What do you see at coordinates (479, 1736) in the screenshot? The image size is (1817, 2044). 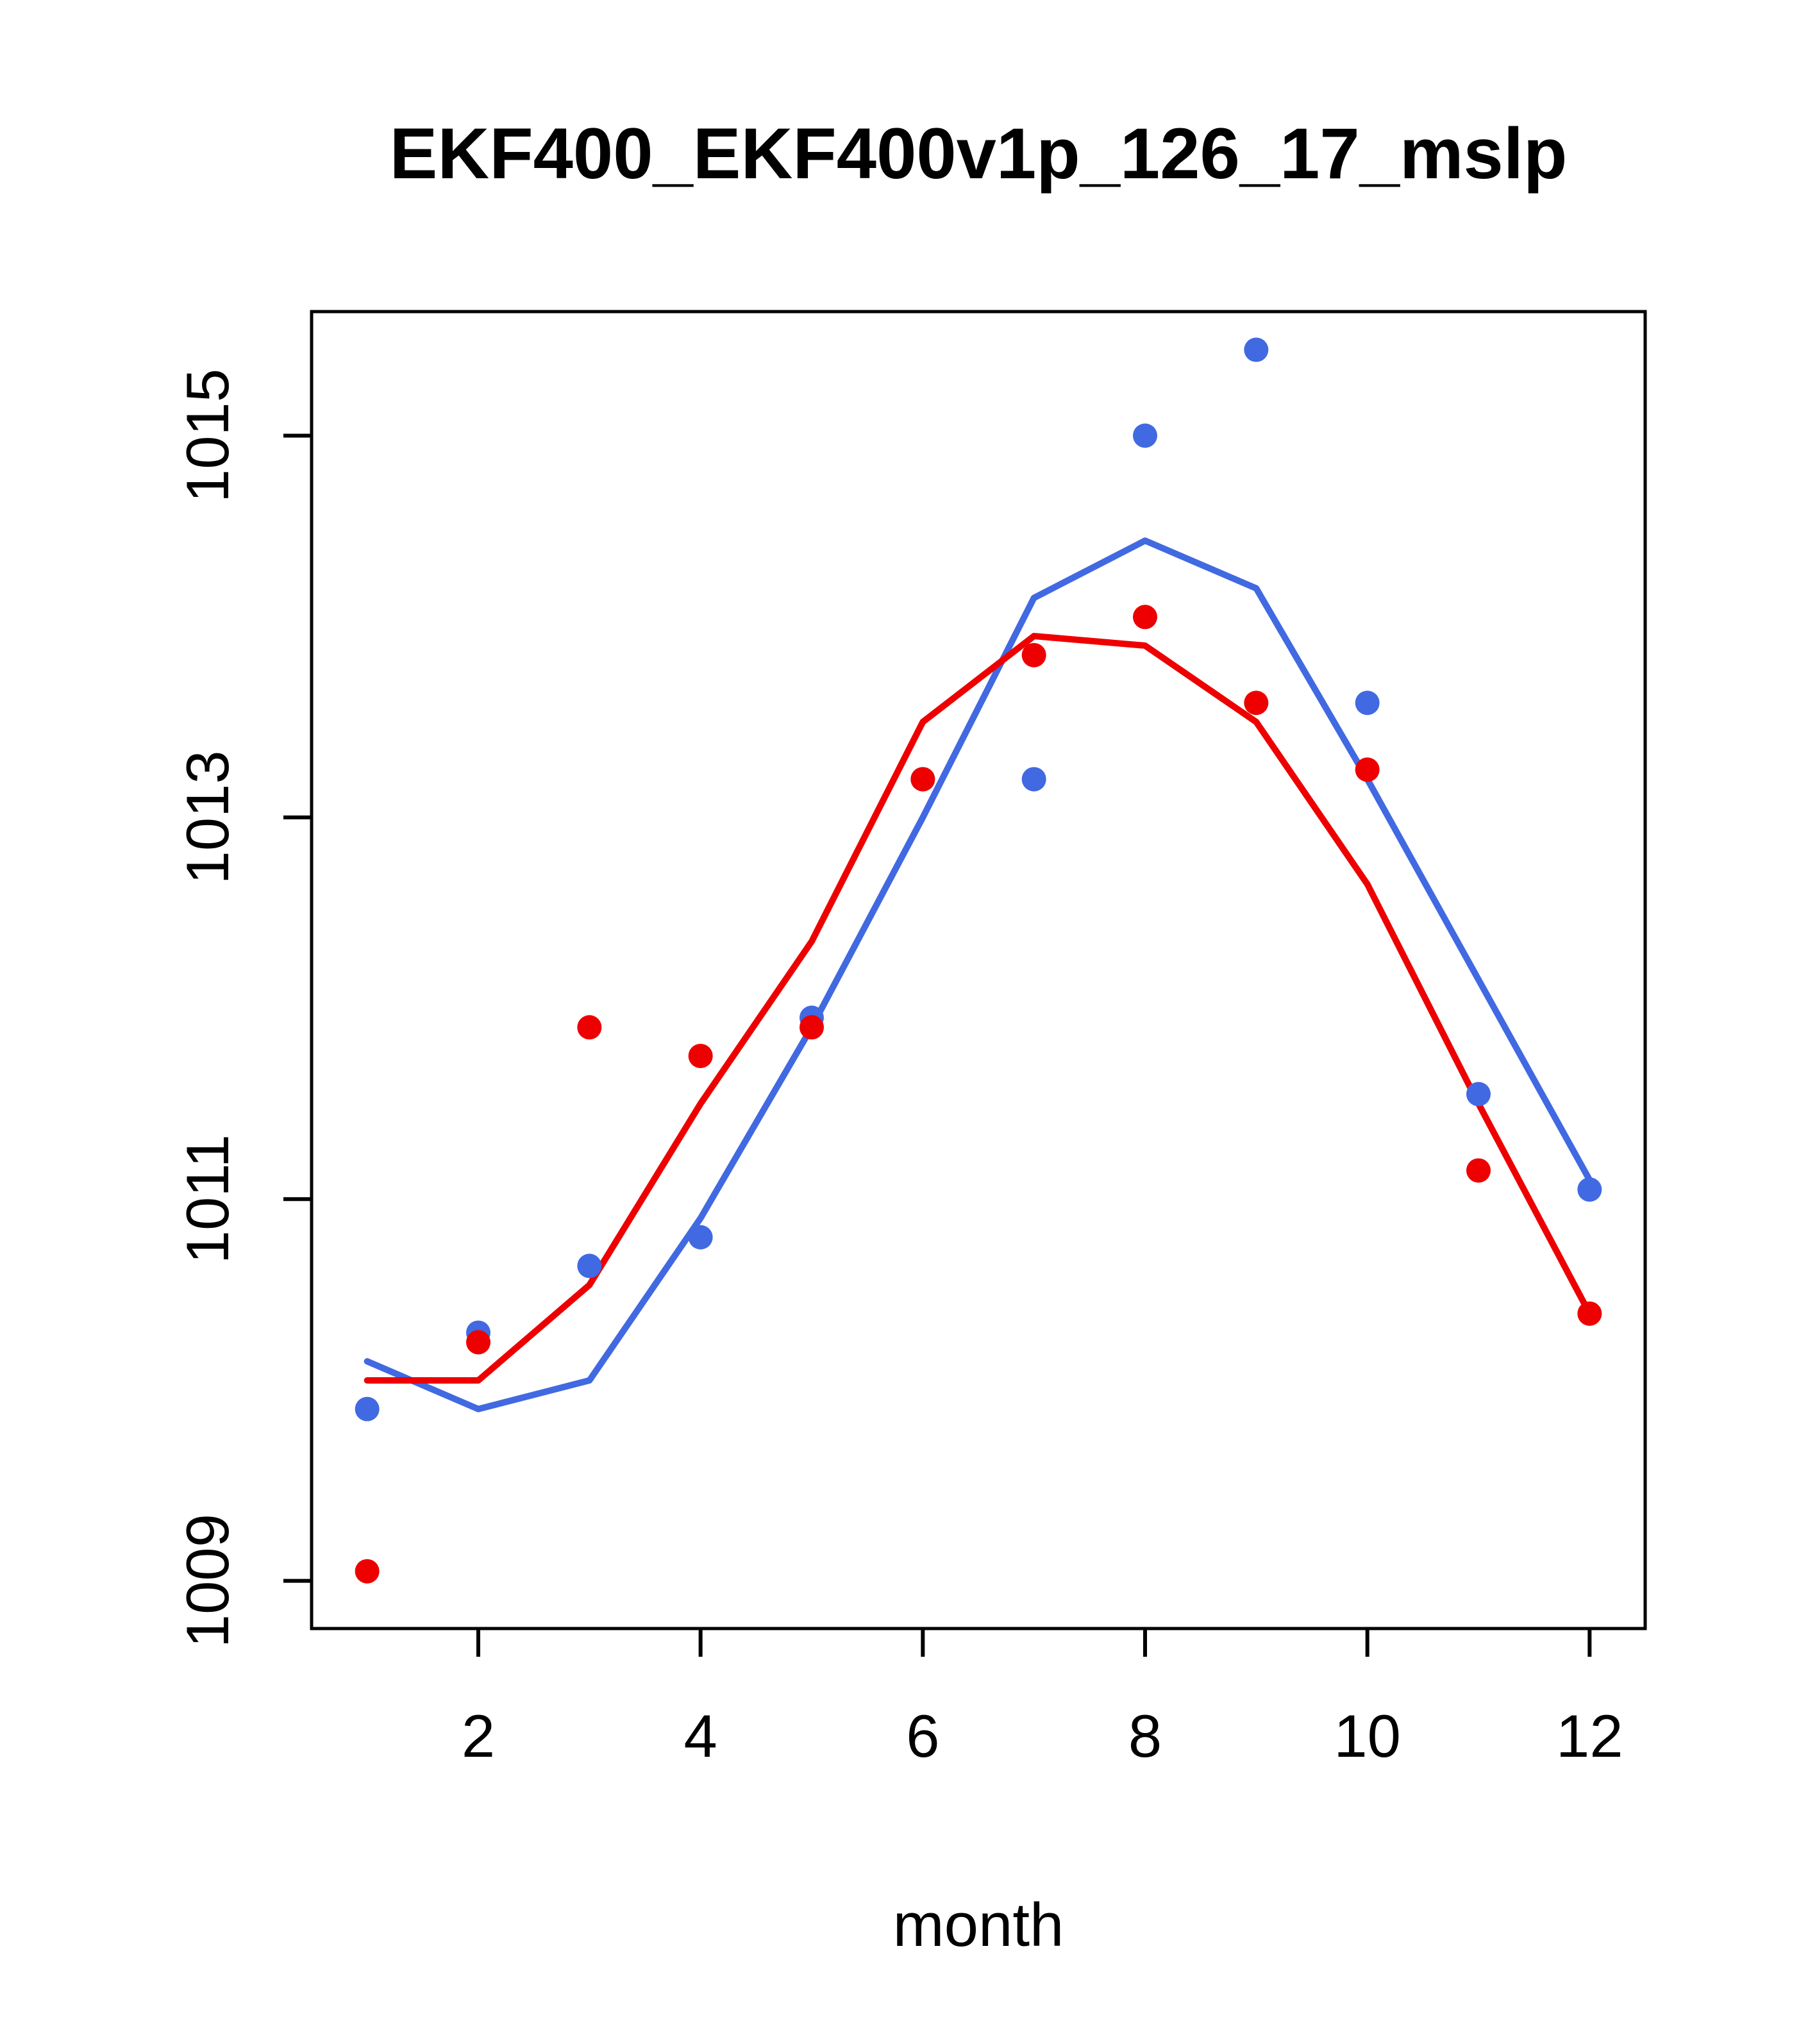 I see `x-tick-label: 2` at bounding box center [479, 1736].